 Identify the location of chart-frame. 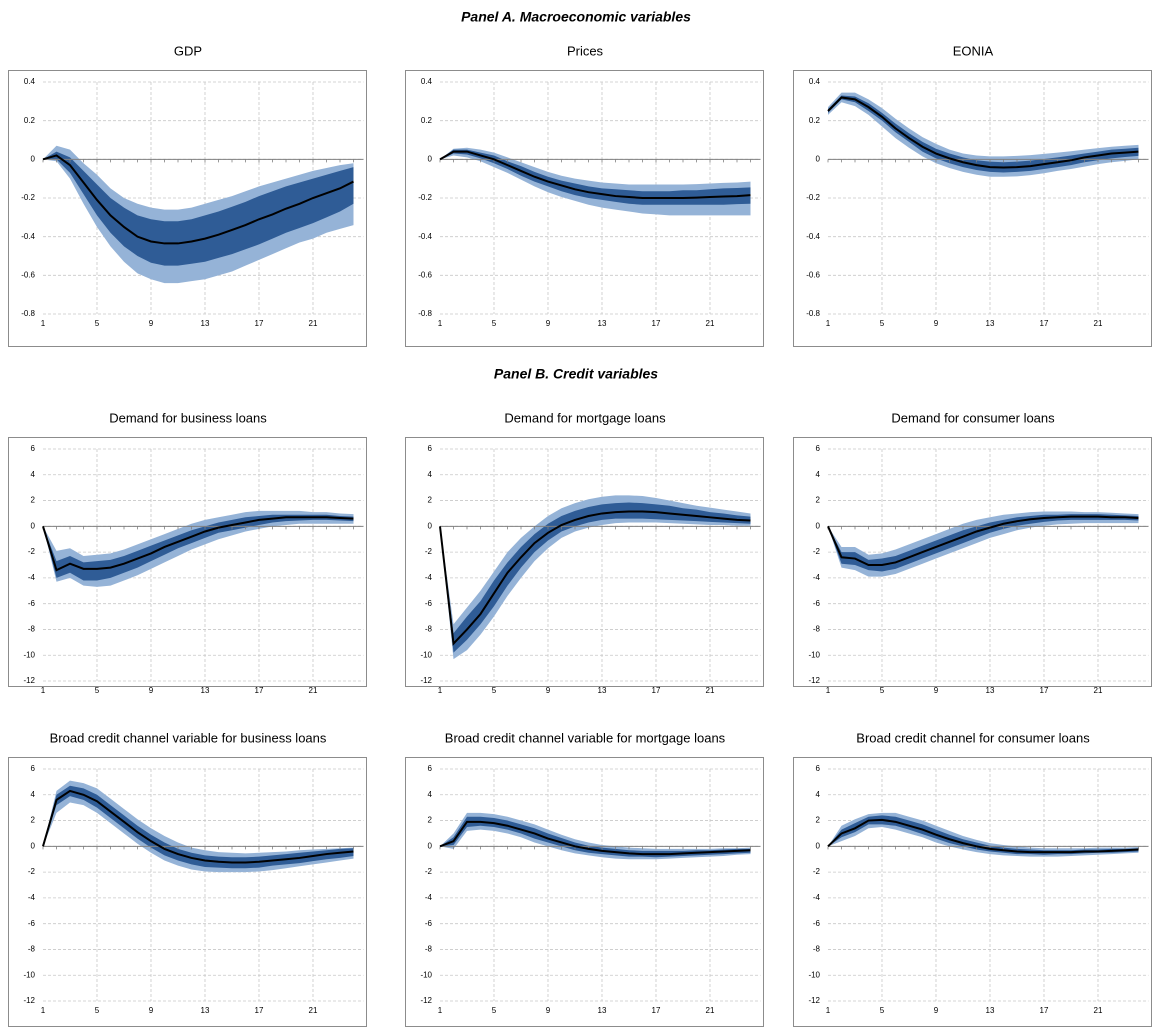
(584, 892).